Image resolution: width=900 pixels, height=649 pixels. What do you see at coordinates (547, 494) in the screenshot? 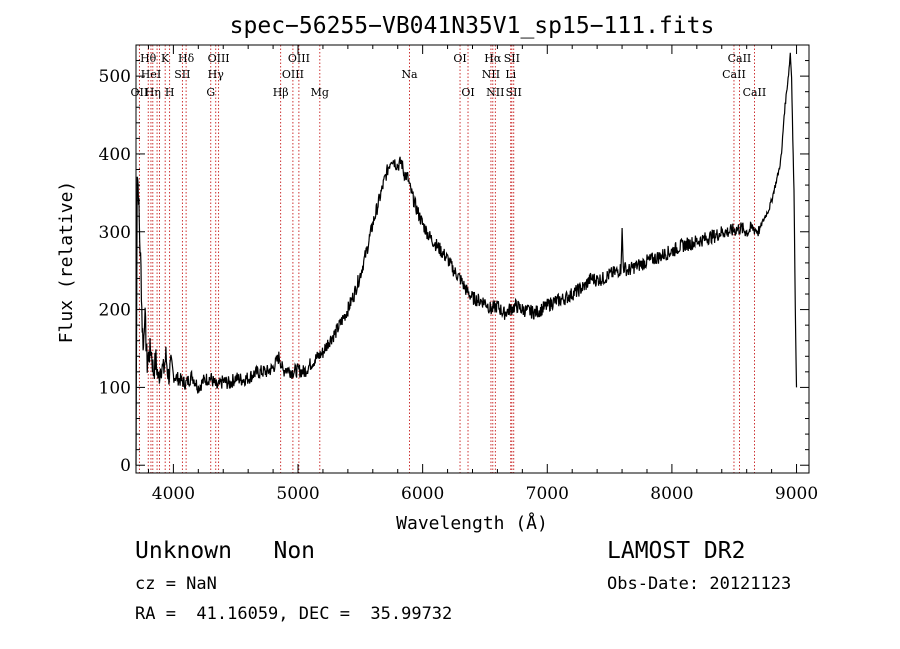
I see `x-tick-label: 7000` at bounding box center [547, 494].